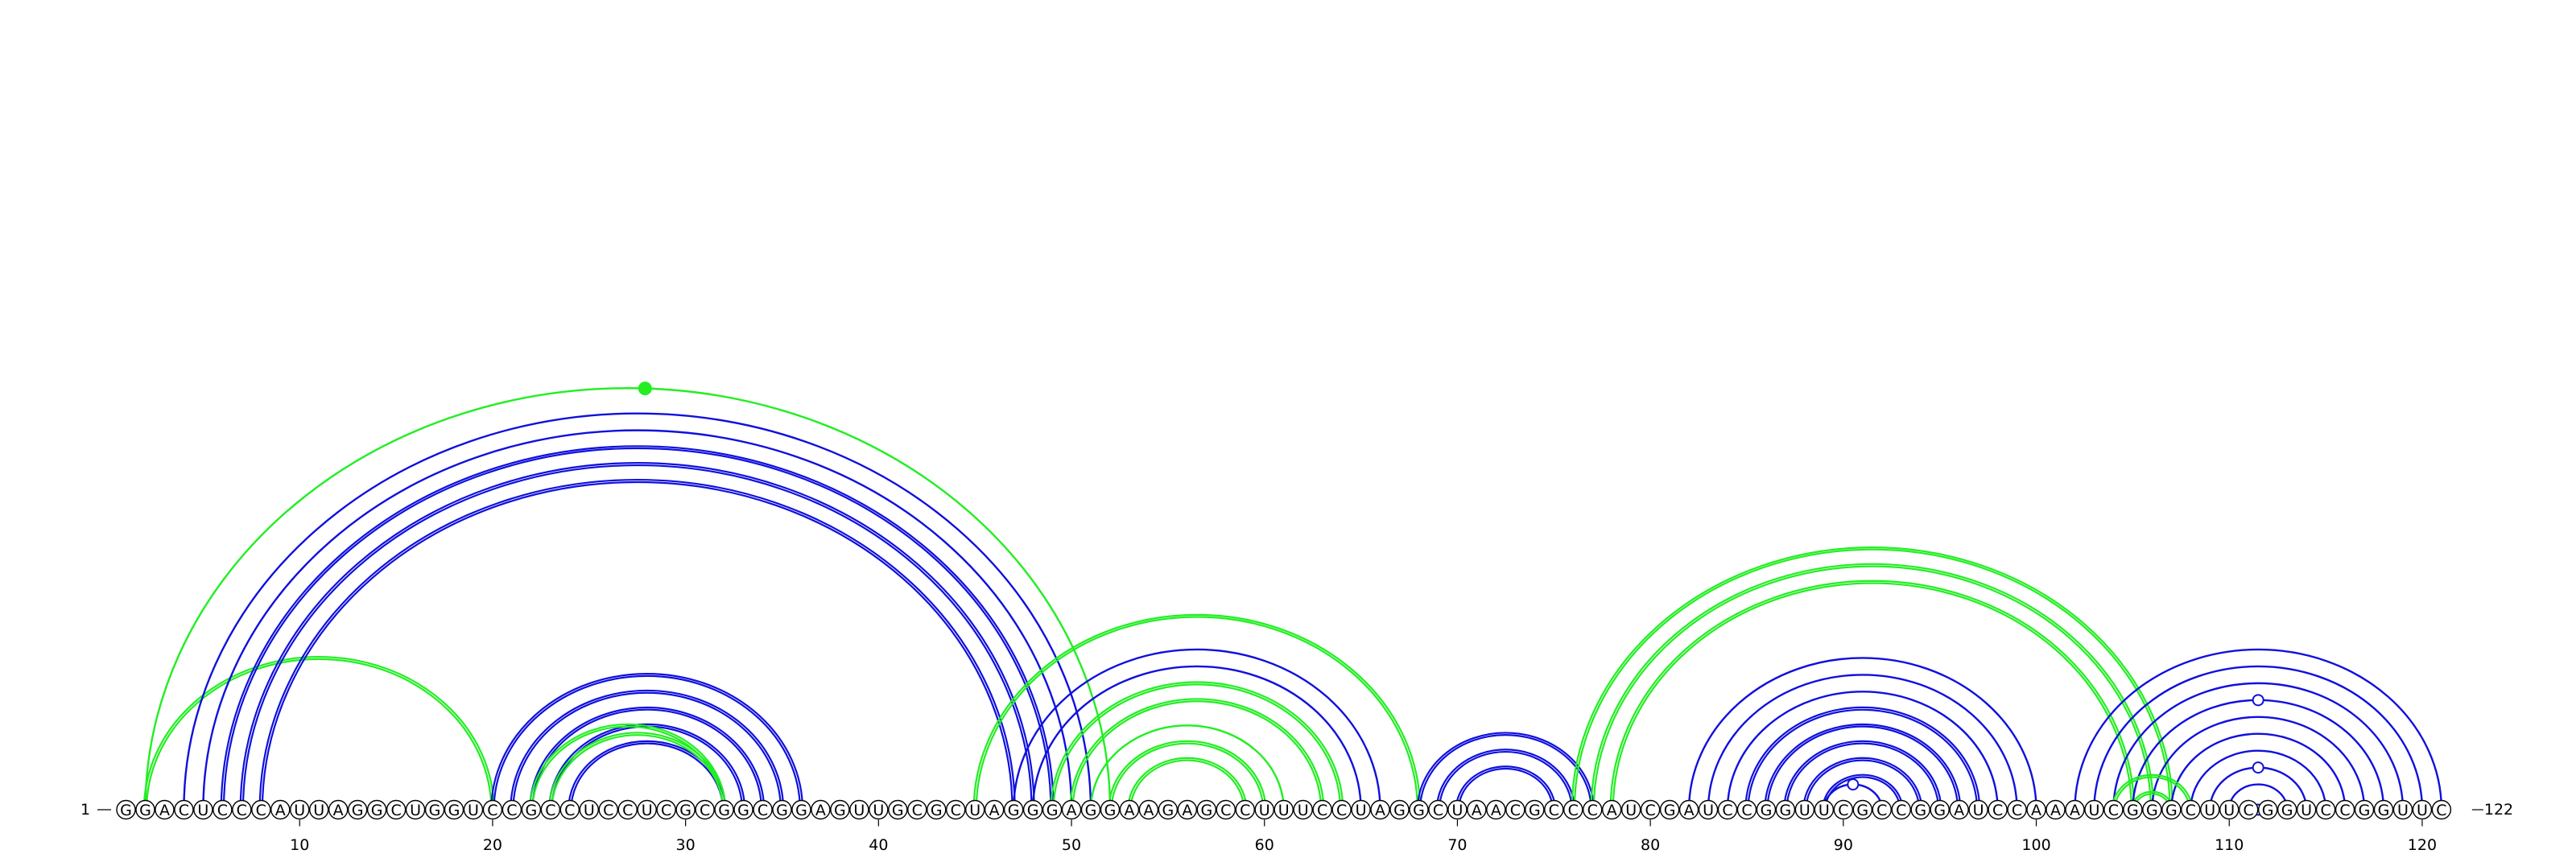 The image size is (2576, 858). What do you see at coordinates (627, 809) in the screenshot?
I see `nucleotide-27: C` at bounding box center [627, 809].